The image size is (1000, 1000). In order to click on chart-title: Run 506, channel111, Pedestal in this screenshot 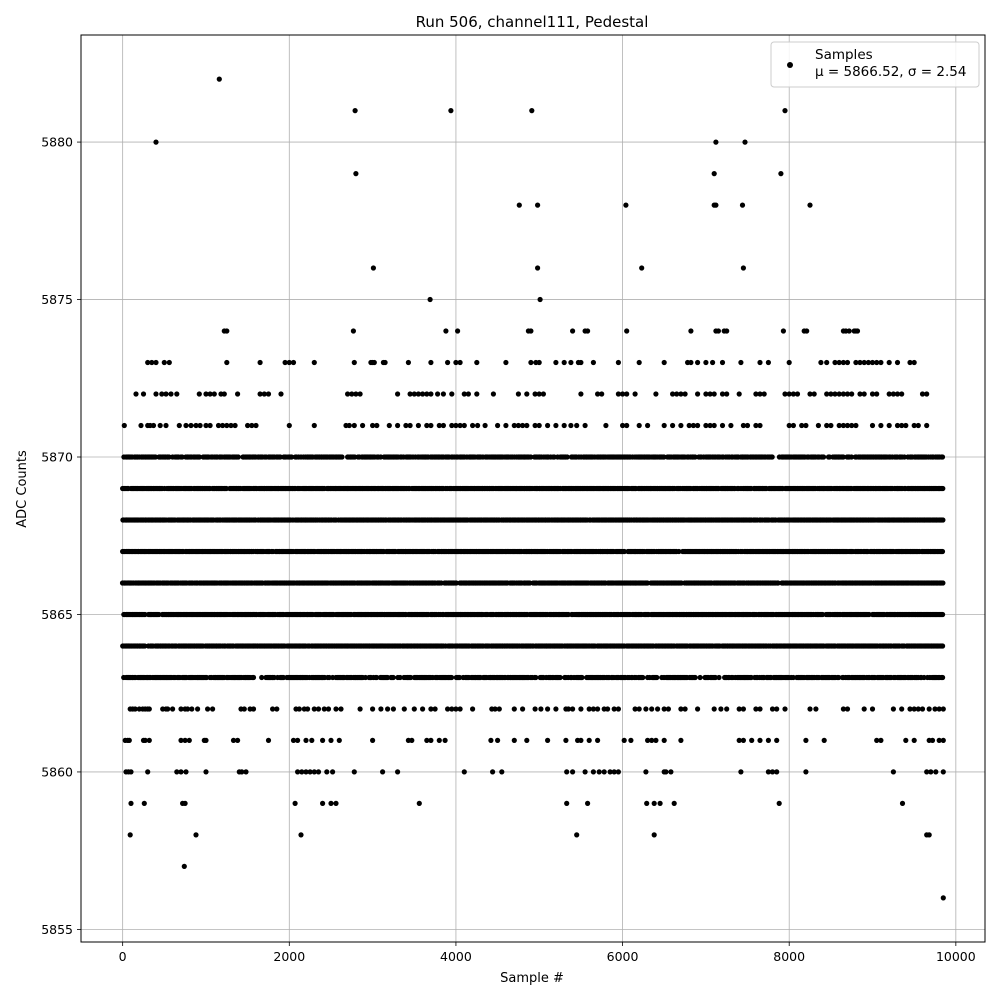, I will do `click(532, 22)`.